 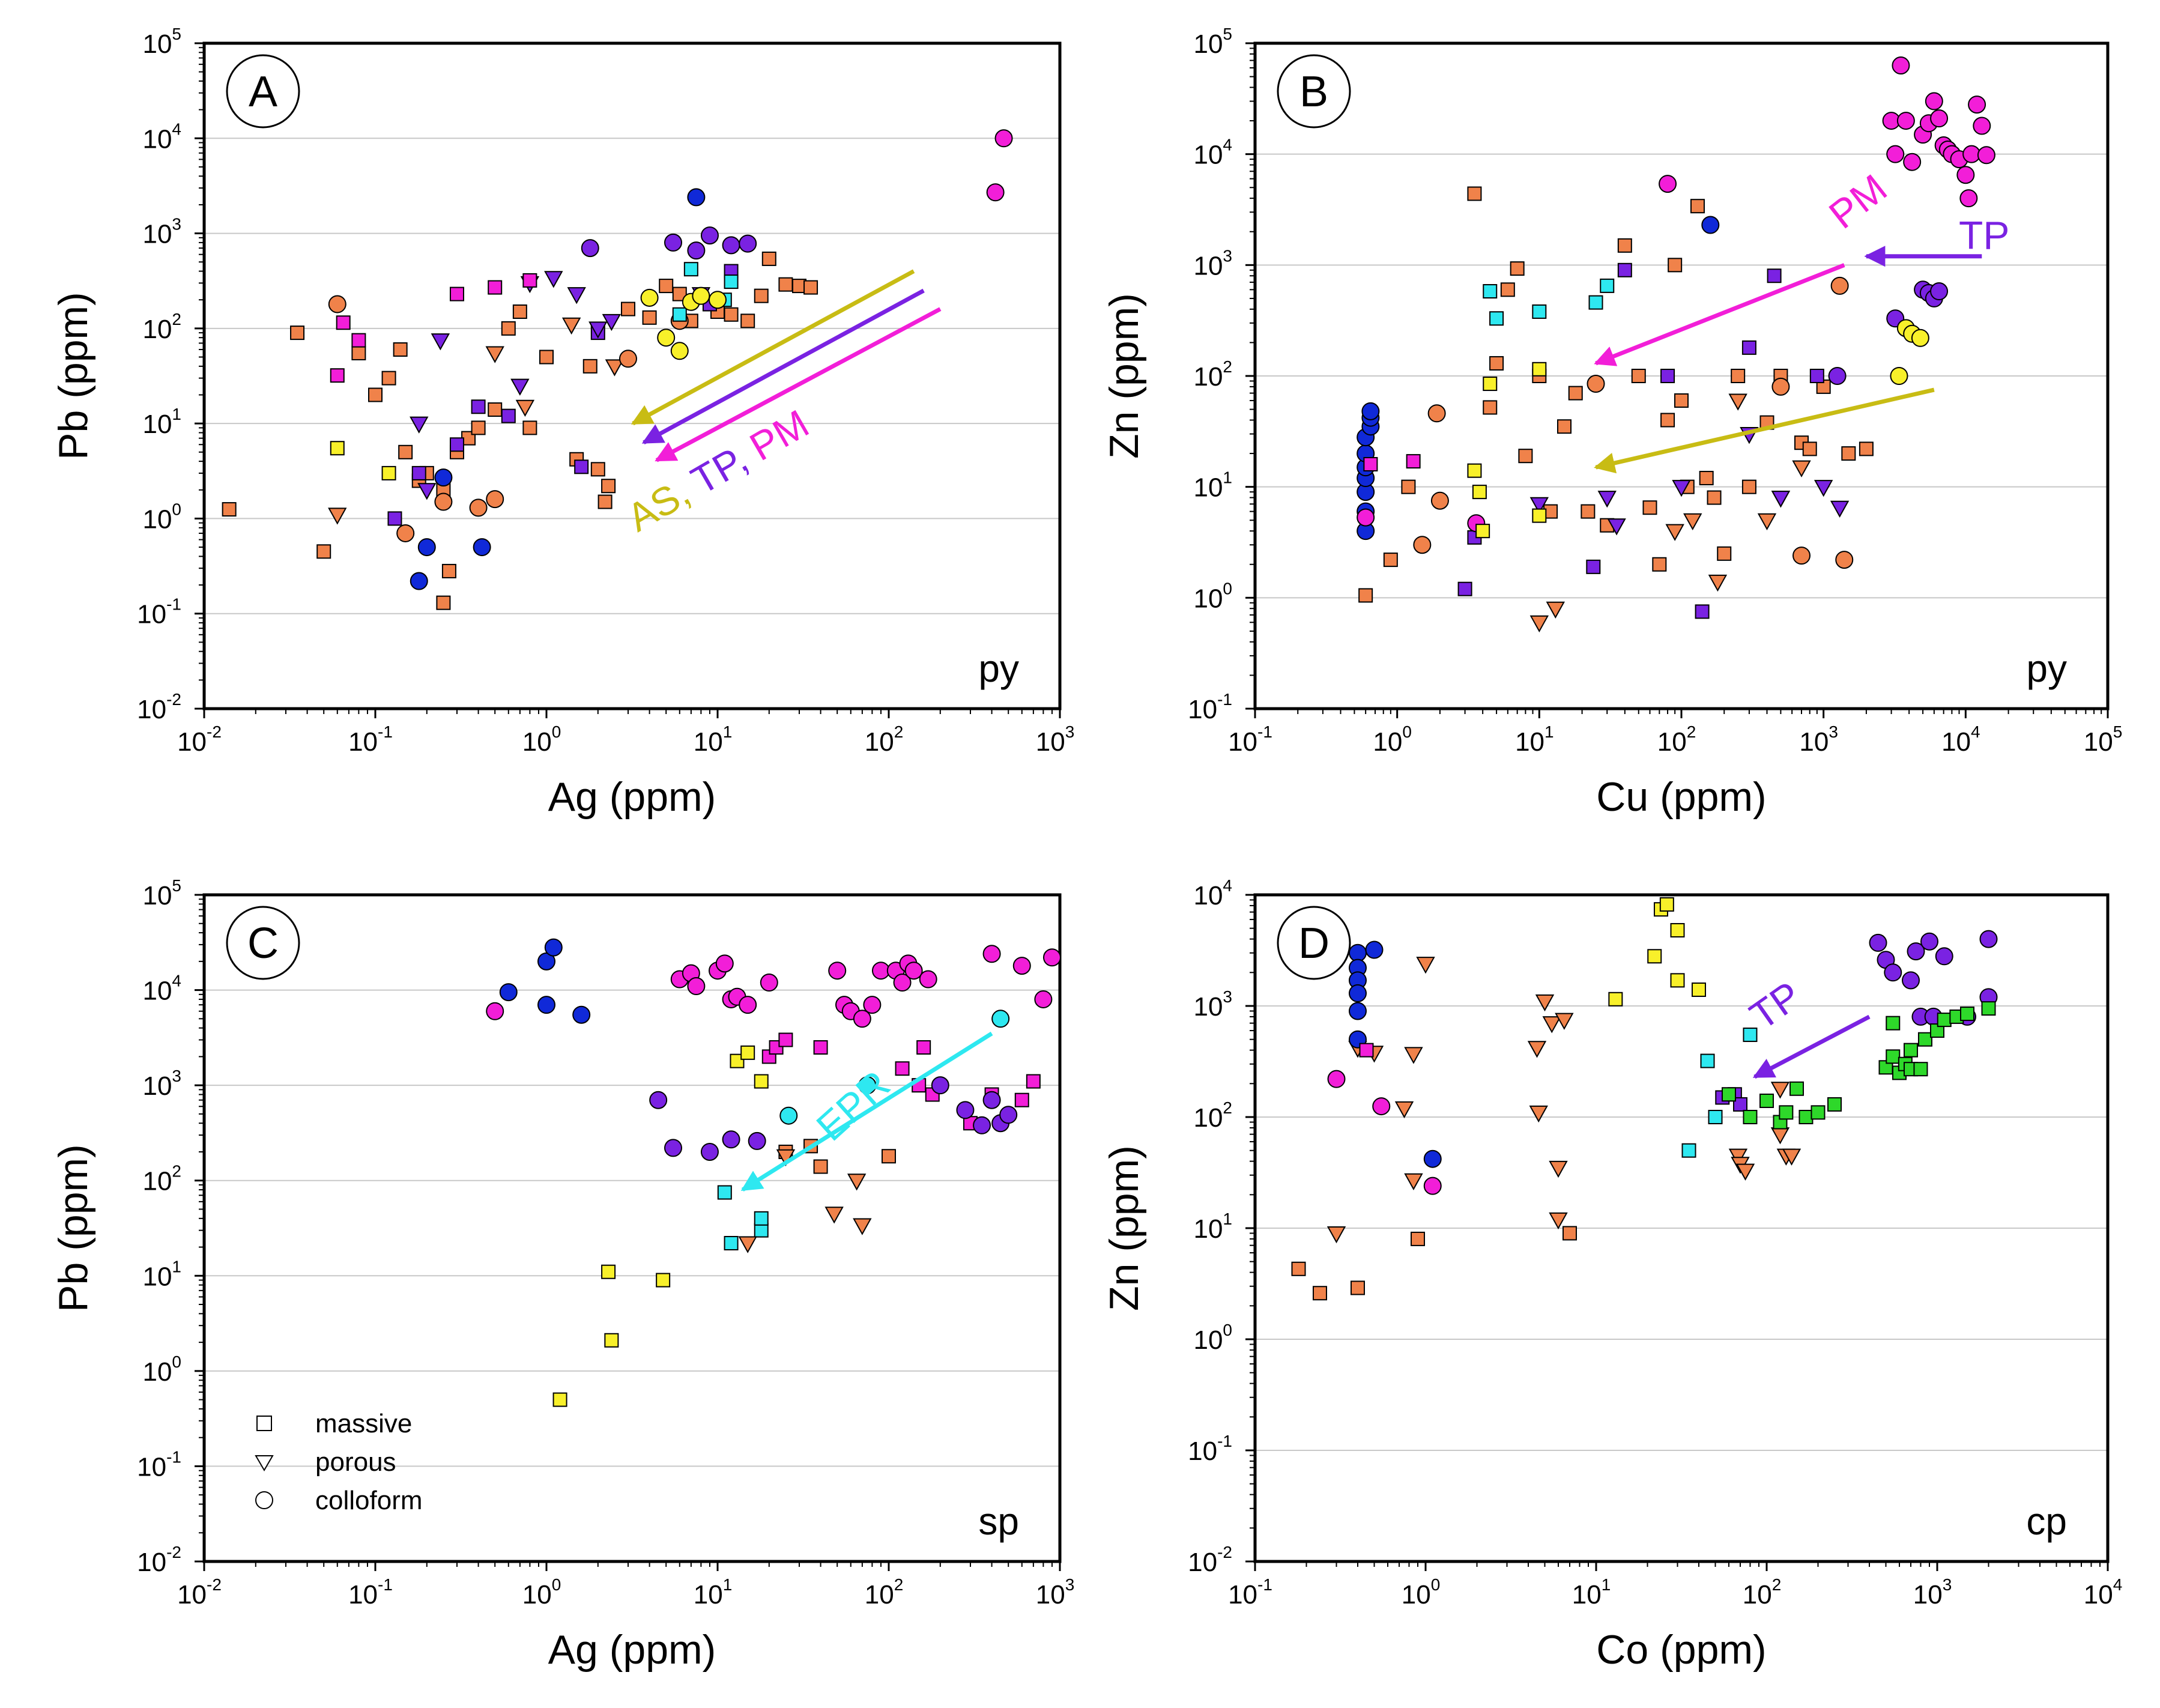 I want to click on panel-letter: B, so click(x=1313, y=92).